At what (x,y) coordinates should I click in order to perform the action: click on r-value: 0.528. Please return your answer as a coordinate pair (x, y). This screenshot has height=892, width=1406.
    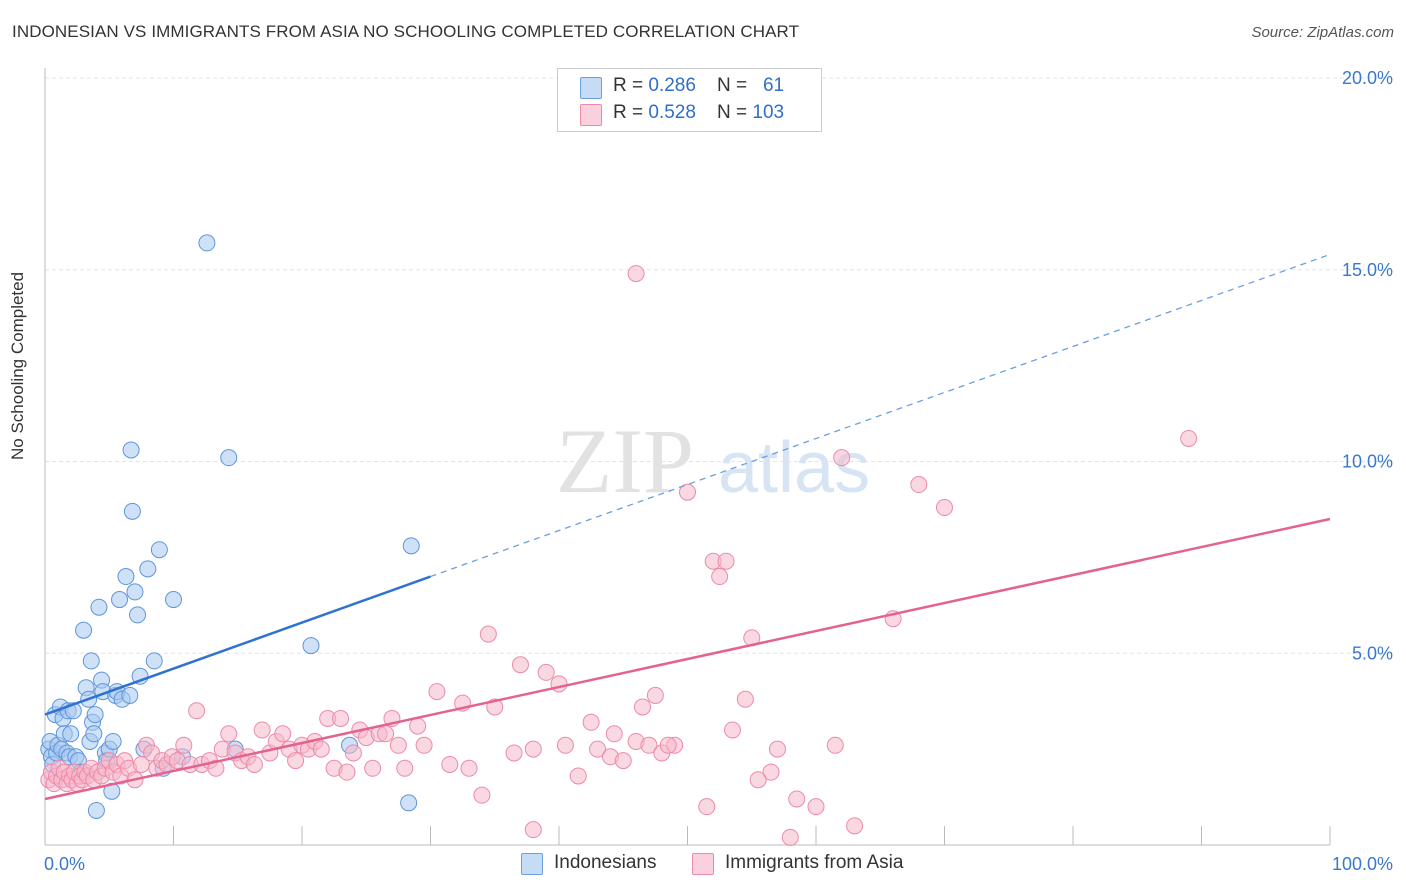
    Looking at the image, I should click on (672, 112).